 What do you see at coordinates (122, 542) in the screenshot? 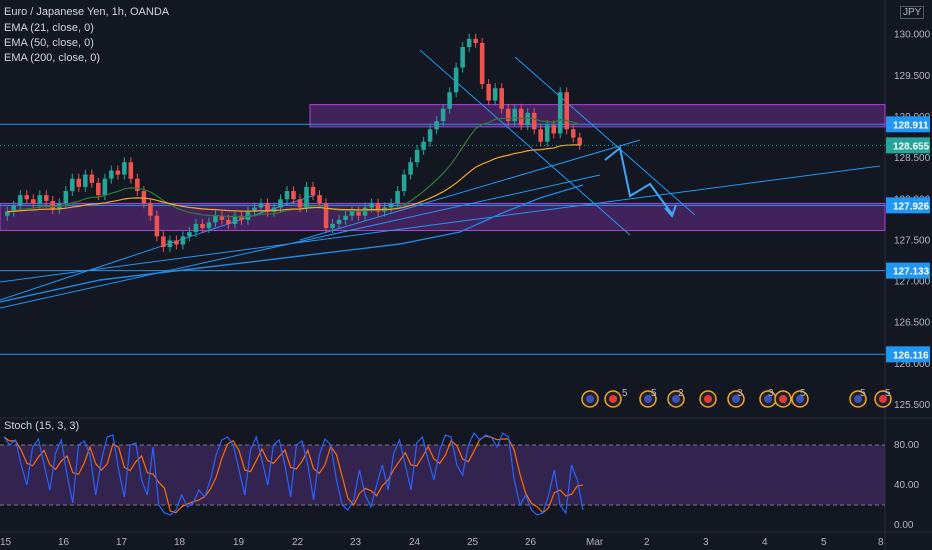
I see `time-tick-label: 17` at bounding box center [122, 542].